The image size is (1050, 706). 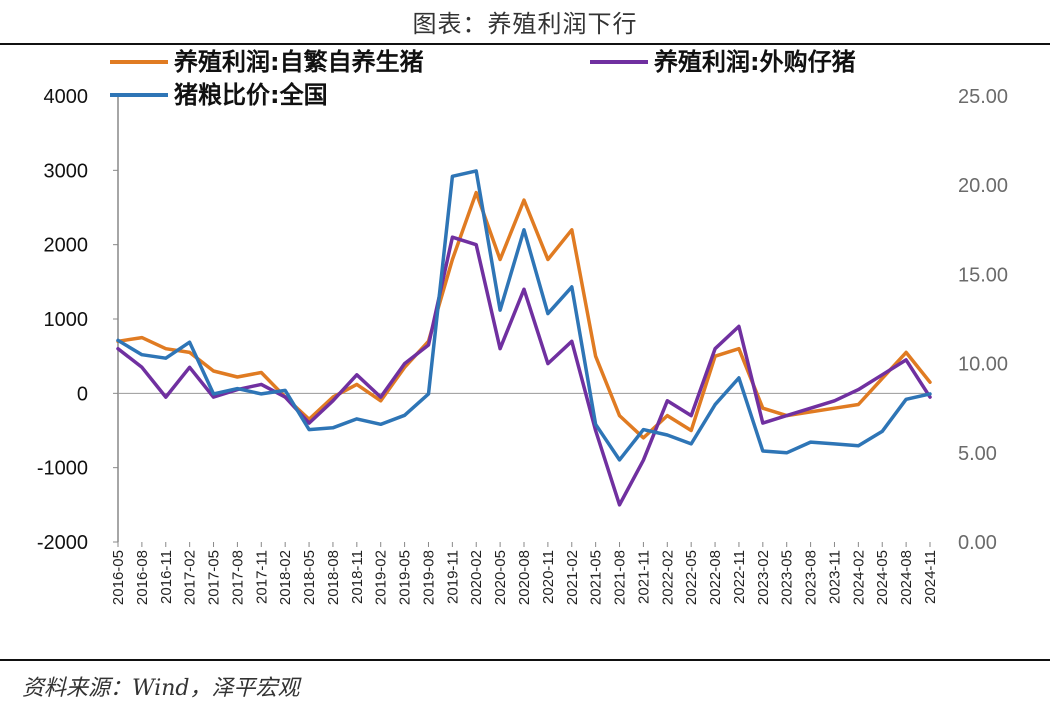 I want to click on x-tick-label: 2020-11, so click(x=548, y=577).